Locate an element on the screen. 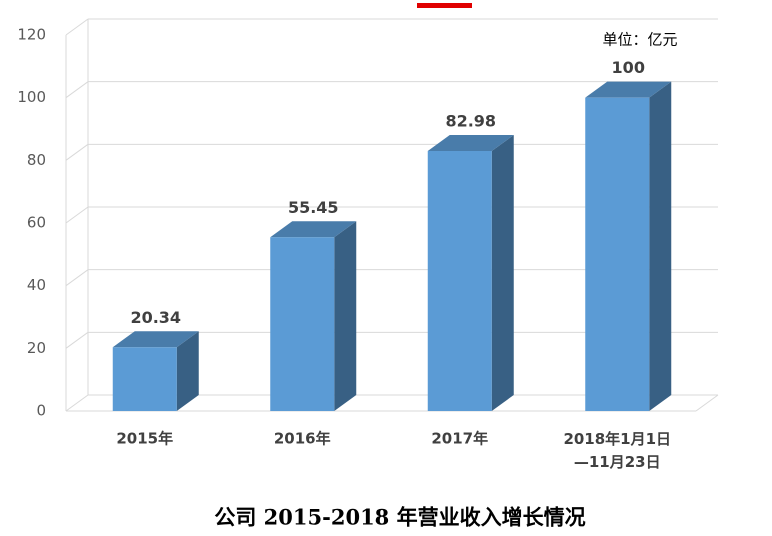 The height and width of the screenshot is (536, 772). axis-line is located at coordinates (707, 403).